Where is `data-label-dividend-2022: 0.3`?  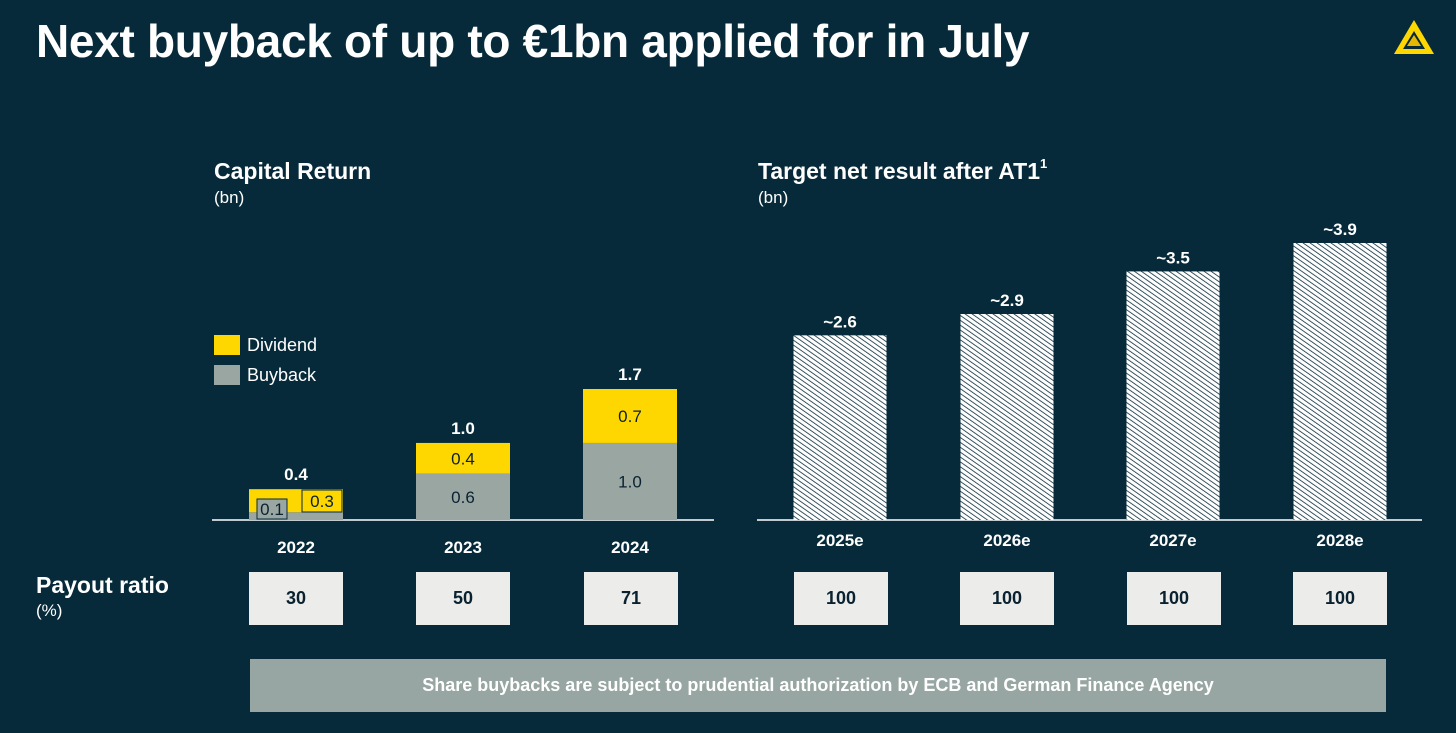
data-label-dividend-2022: 0.3 is located at coordinates (322, 501).